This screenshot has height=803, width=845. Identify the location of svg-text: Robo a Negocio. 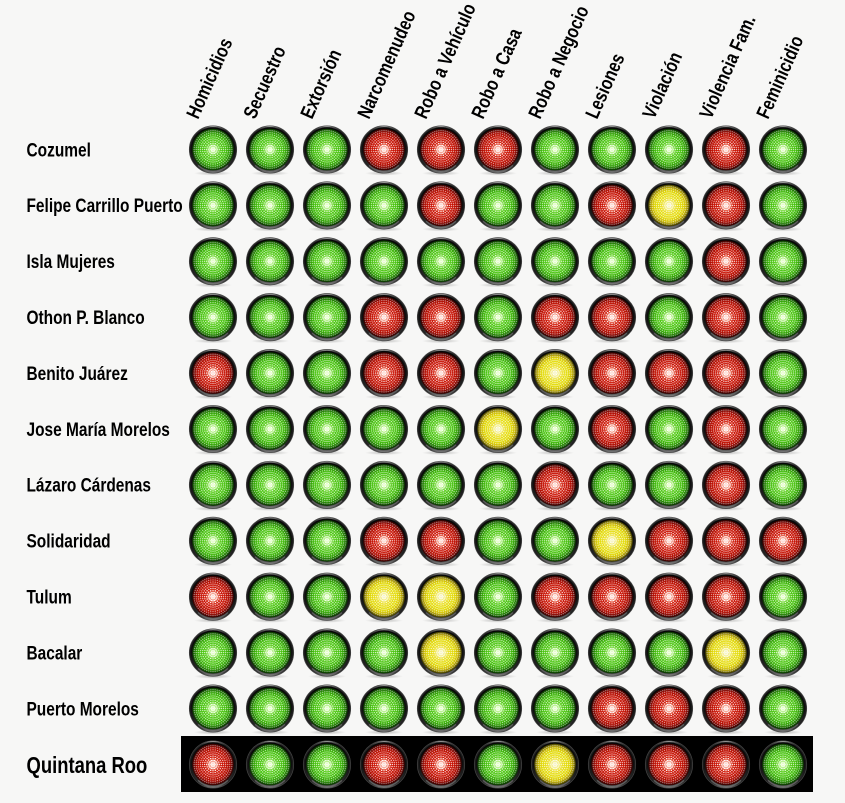
(558, 62).